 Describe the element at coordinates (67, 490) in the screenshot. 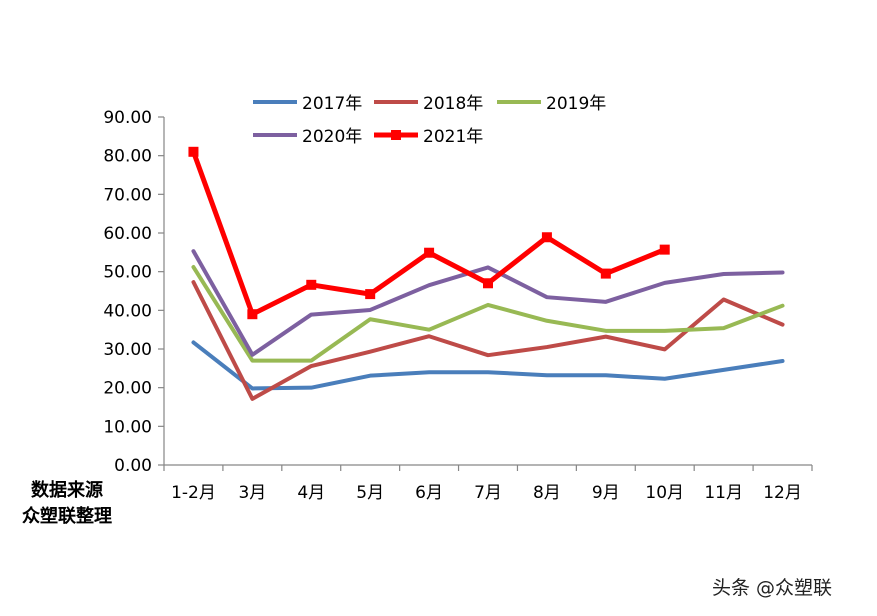

I see `source-line-1: 数据来源` at that location.